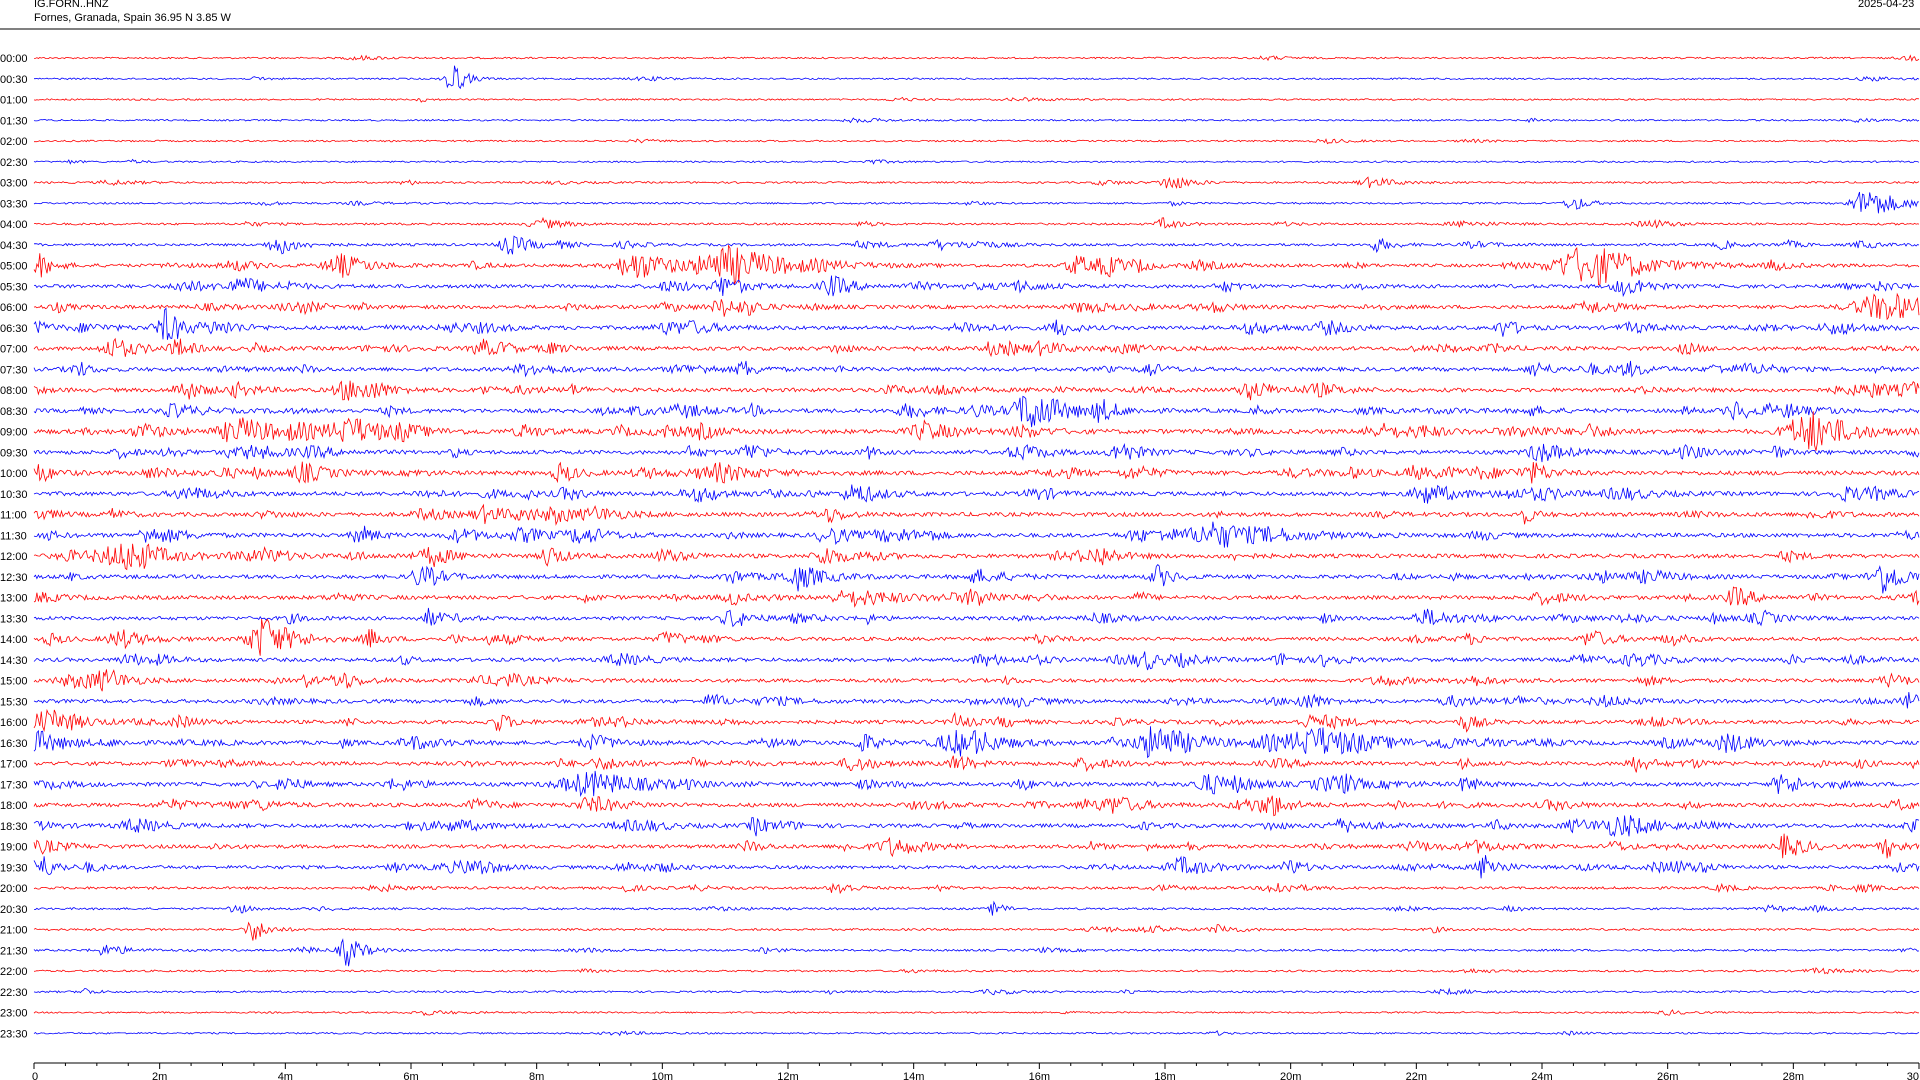 The image size is (1920, 1080). What do you see at coordinates (14, 827) in the screenshot?
I see `row-label: 18:30` at bounding box center [14, 827].